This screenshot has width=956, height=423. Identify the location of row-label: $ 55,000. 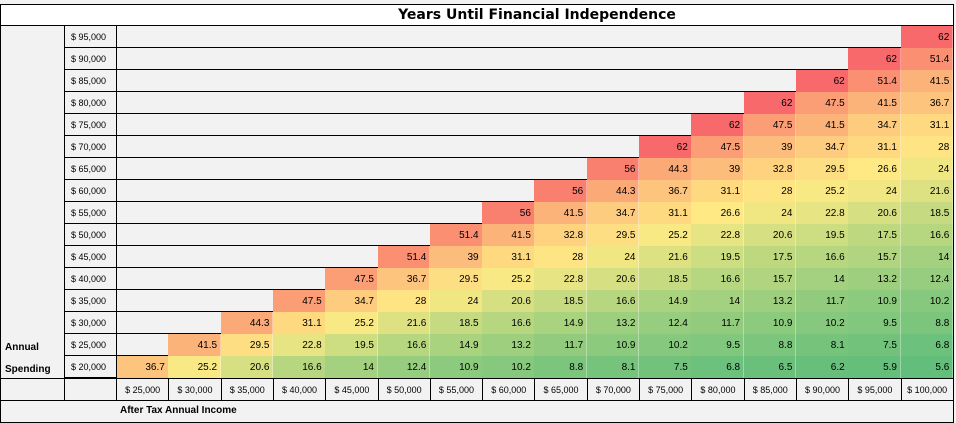
(89, 213).